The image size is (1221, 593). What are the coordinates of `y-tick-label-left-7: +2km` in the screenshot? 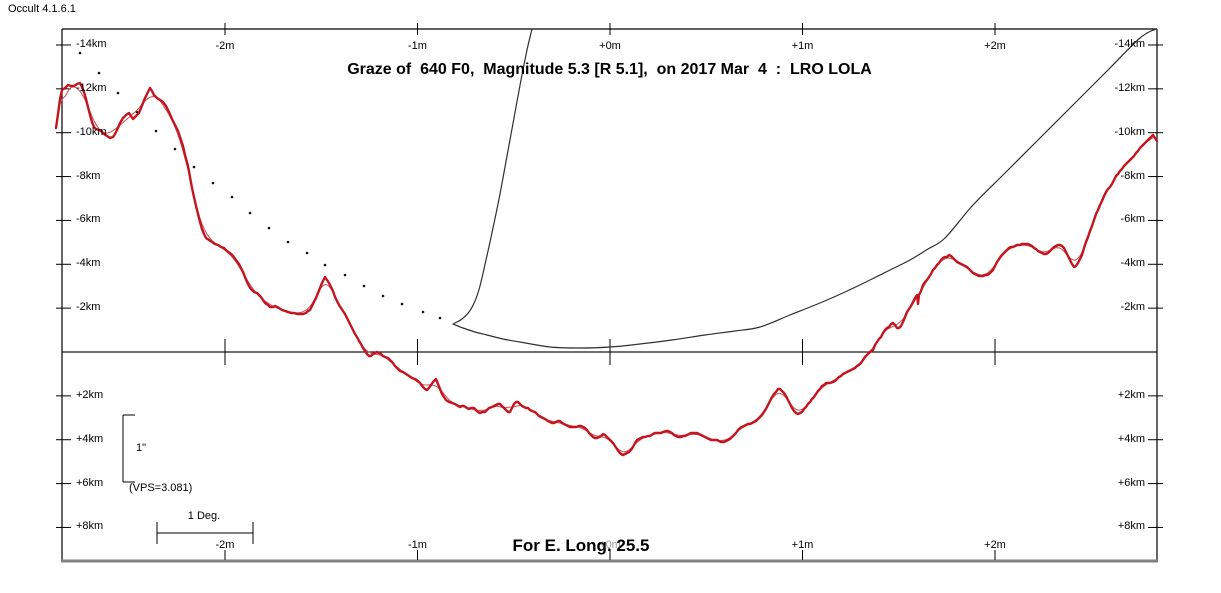 It's located at (90, 394).